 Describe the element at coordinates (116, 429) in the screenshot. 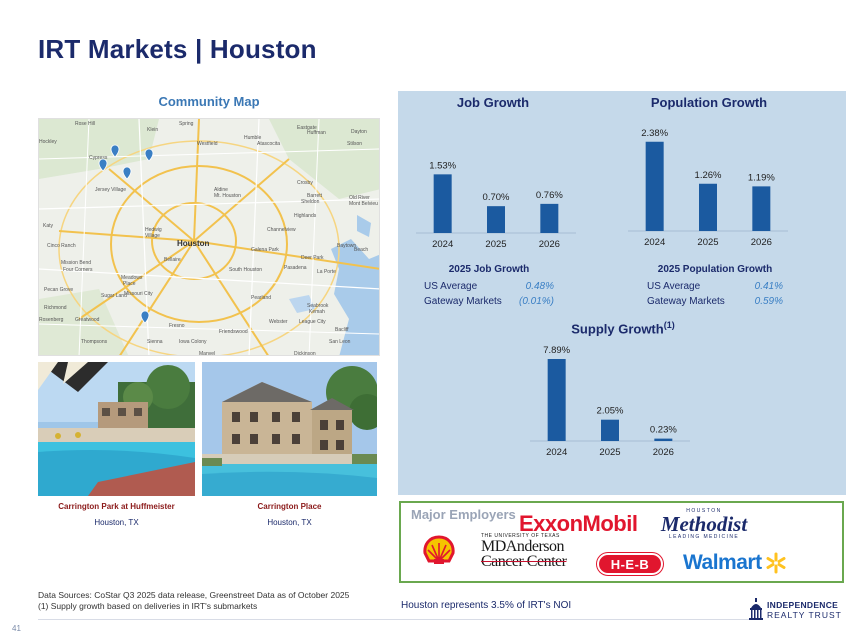

I see `property-photo-huffmeister` at that location.